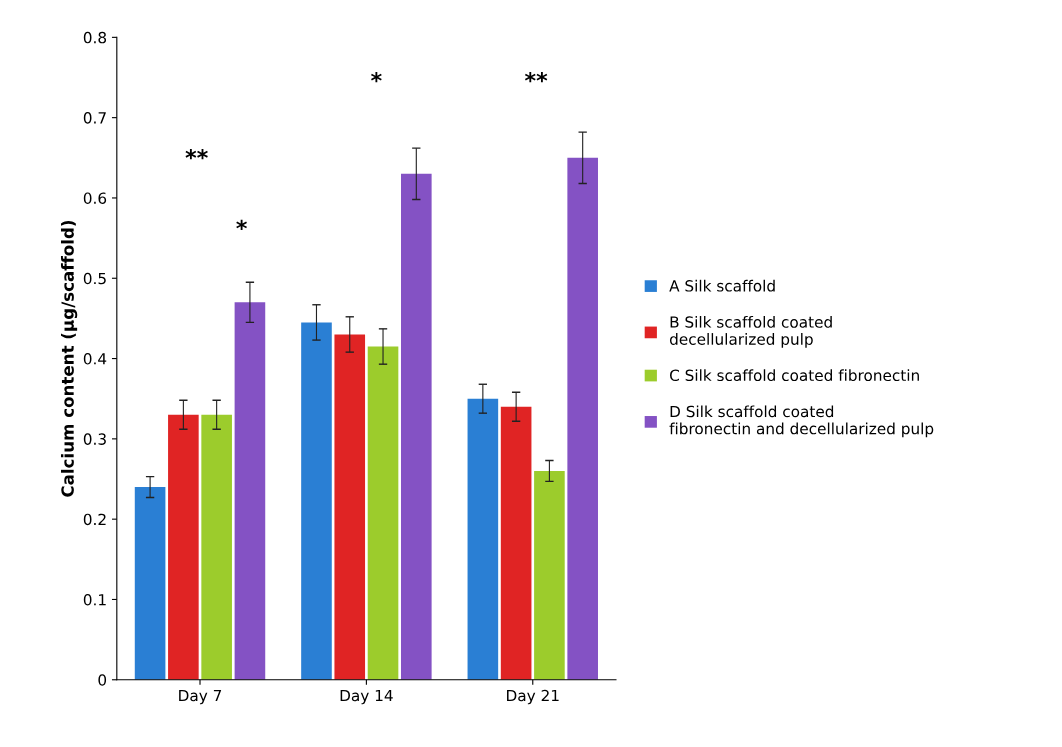  Describe the element at coordinates (94, 439) in the screenshot. I see `y-tick-label: 0.3` at that location.